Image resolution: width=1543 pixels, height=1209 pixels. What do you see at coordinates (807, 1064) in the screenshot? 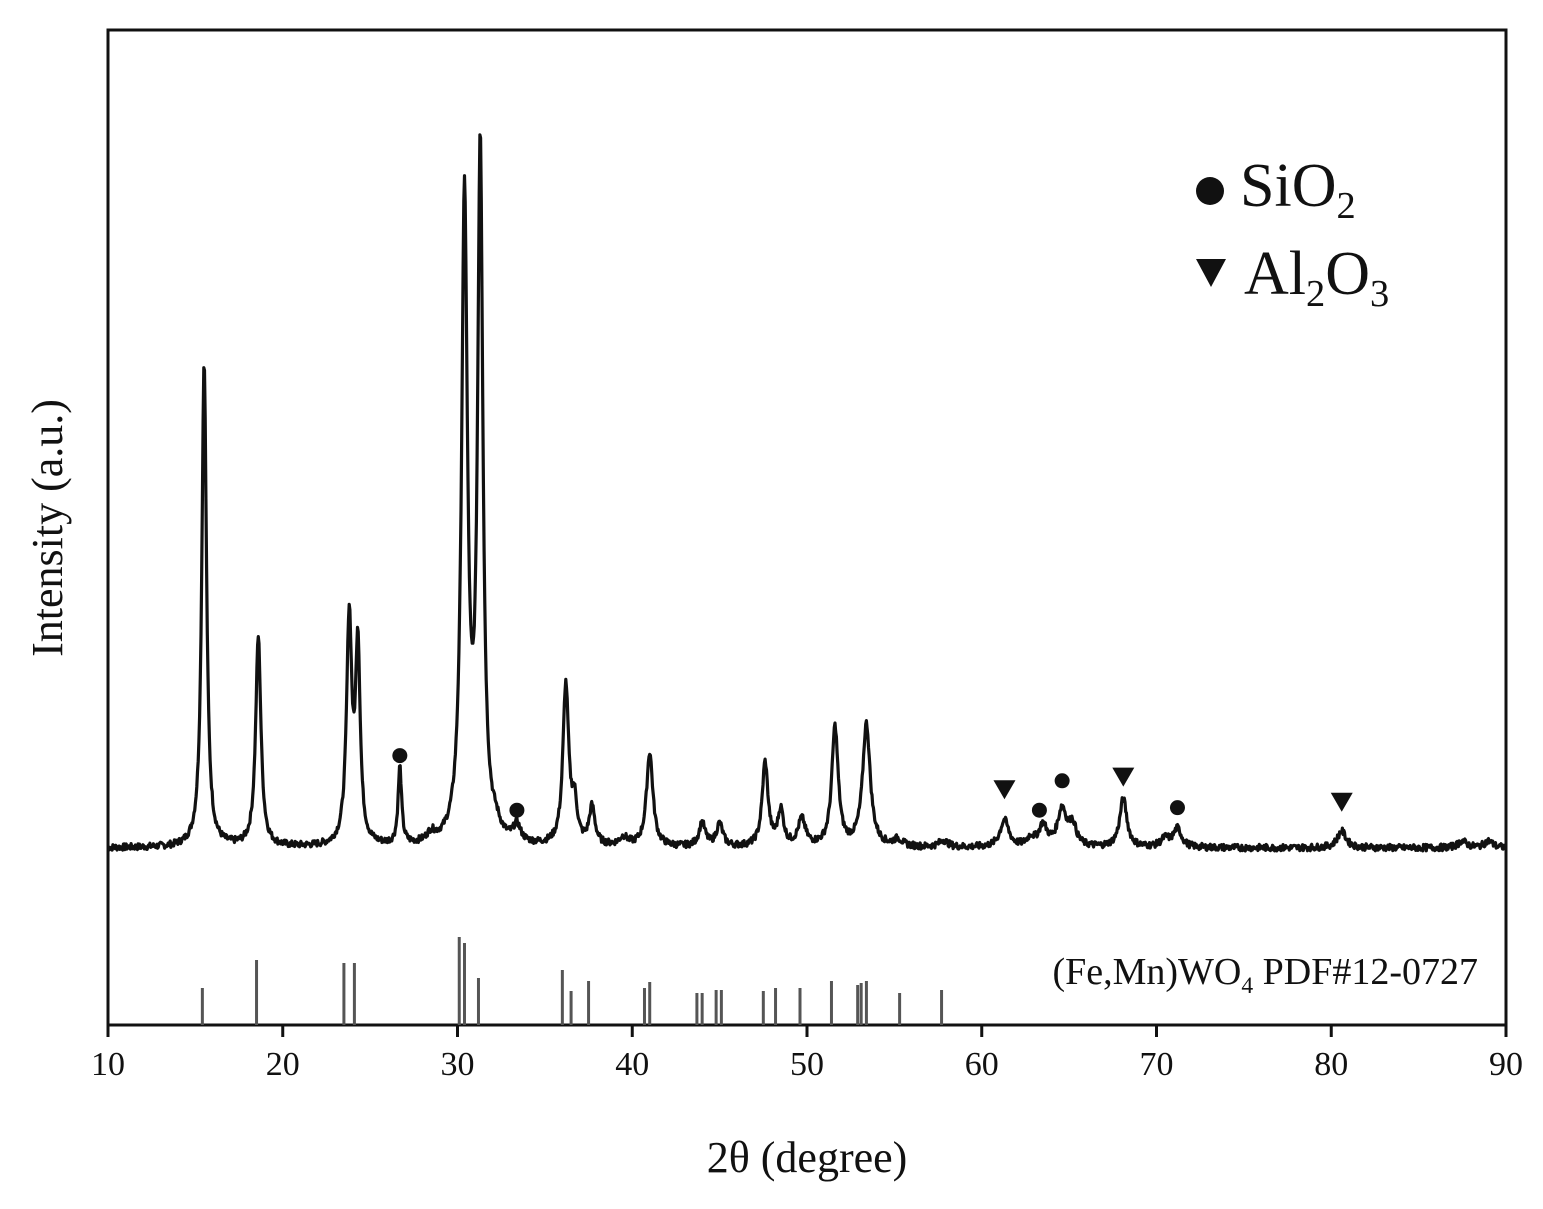
I see `x-tick-label: 50` at bounding box center [807, 1064].